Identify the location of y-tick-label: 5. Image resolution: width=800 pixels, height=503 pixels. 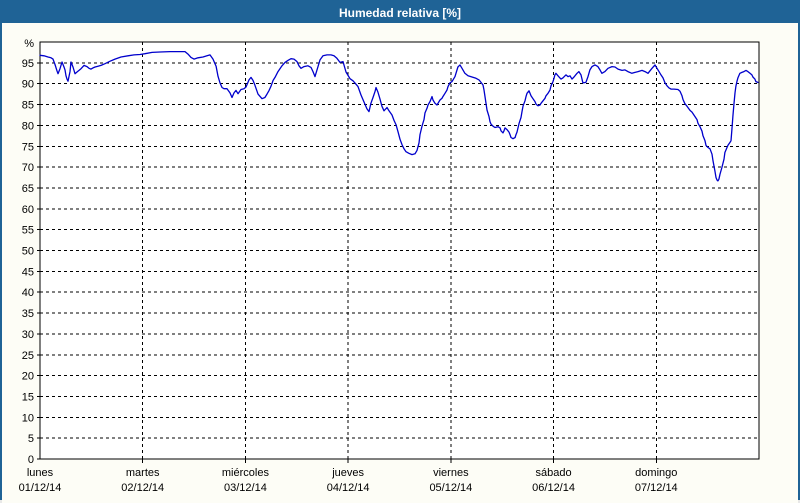
(31, 439).